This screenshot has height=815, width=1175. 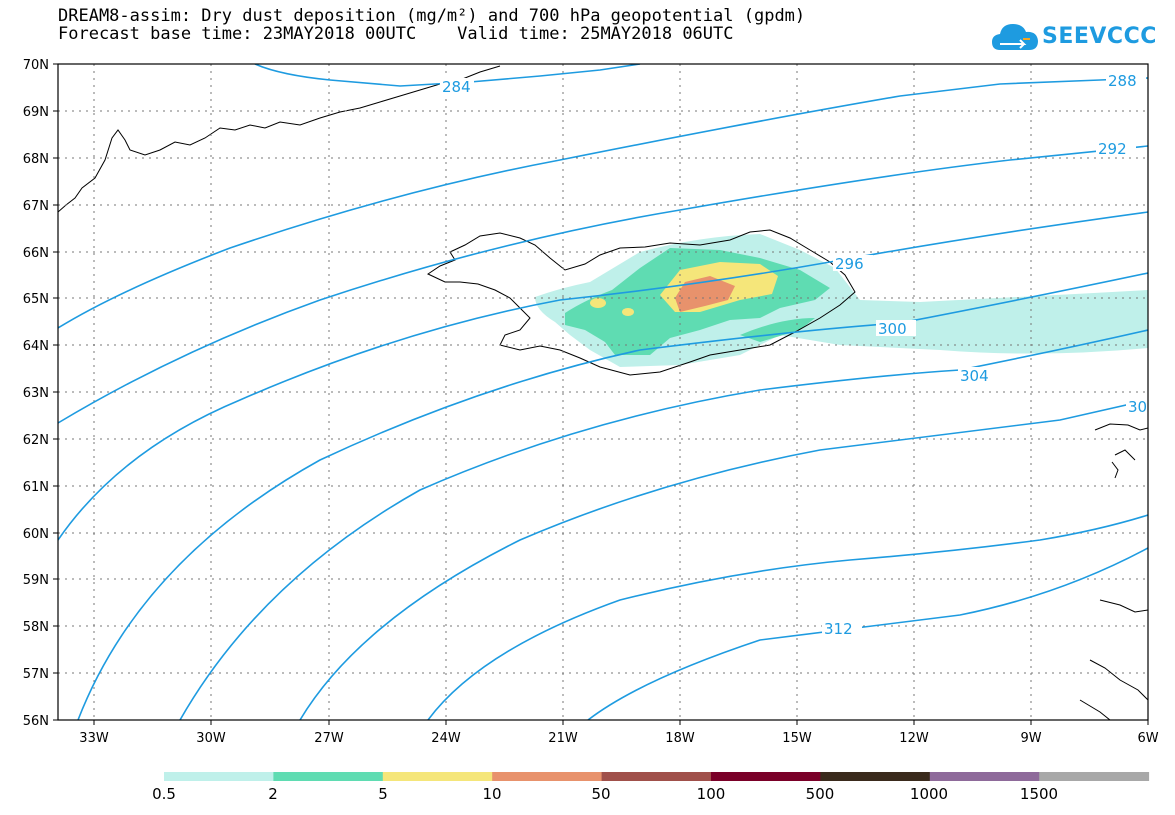 I want to click on legend-label: 0.5, so click(x=164, y=794).